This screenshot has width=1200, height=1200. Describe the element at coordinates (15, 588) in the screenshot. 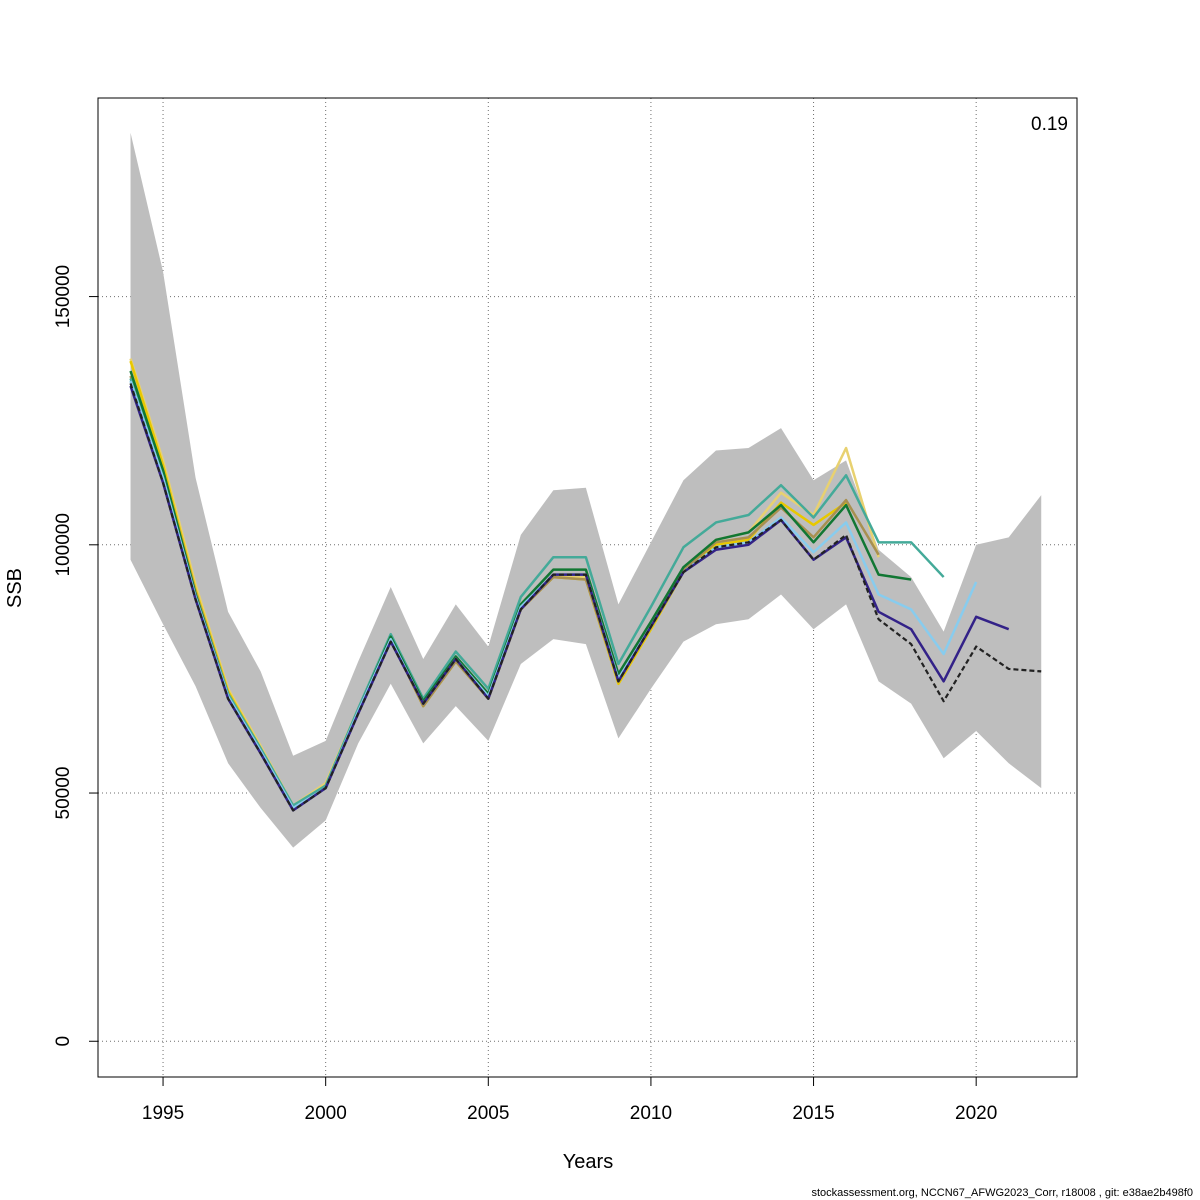

I see `y-axis-title: SSB` at that location.